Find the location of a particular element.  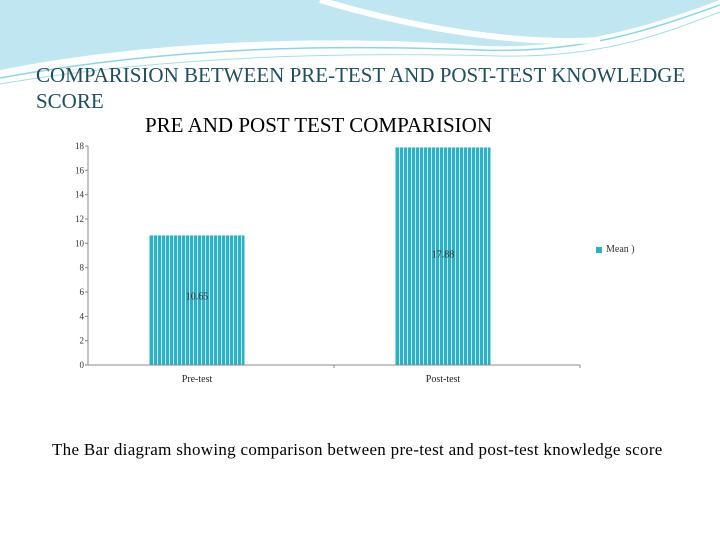

legend-swatch is located at coordinates (599, 249).